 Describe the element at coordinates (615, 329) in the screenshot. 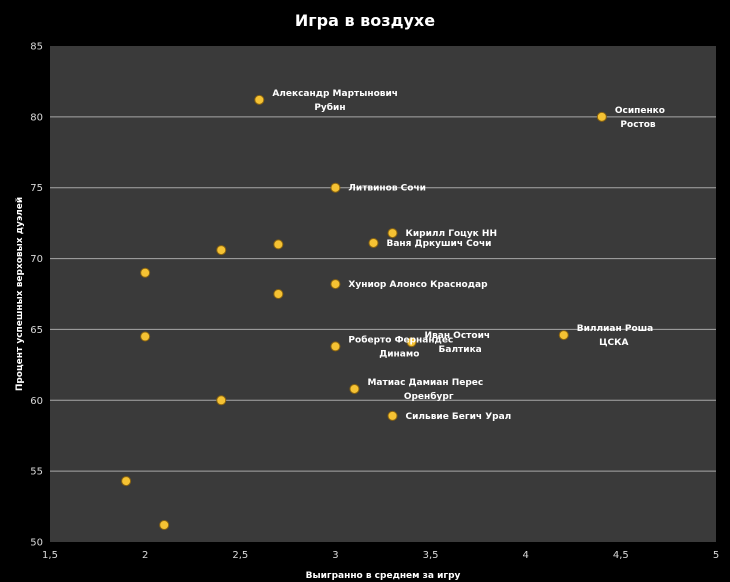

I see `point-label: Виллиан Роша` at that location.